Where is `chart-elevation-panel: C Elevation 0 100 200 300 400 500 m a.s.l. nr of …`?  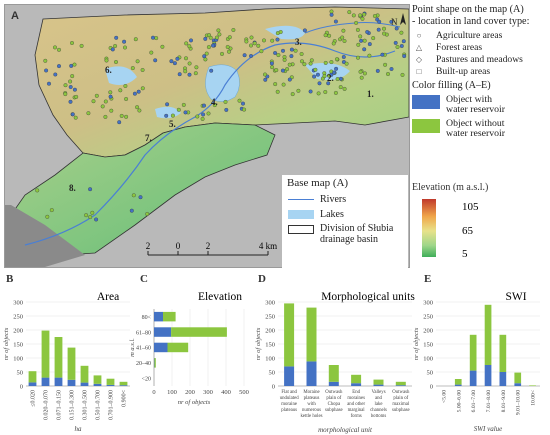 chart-elevation-panel: C Elevation 0 100 200 300 400 500 m a.s.l. nr of … is located at coordinates (189, 339).